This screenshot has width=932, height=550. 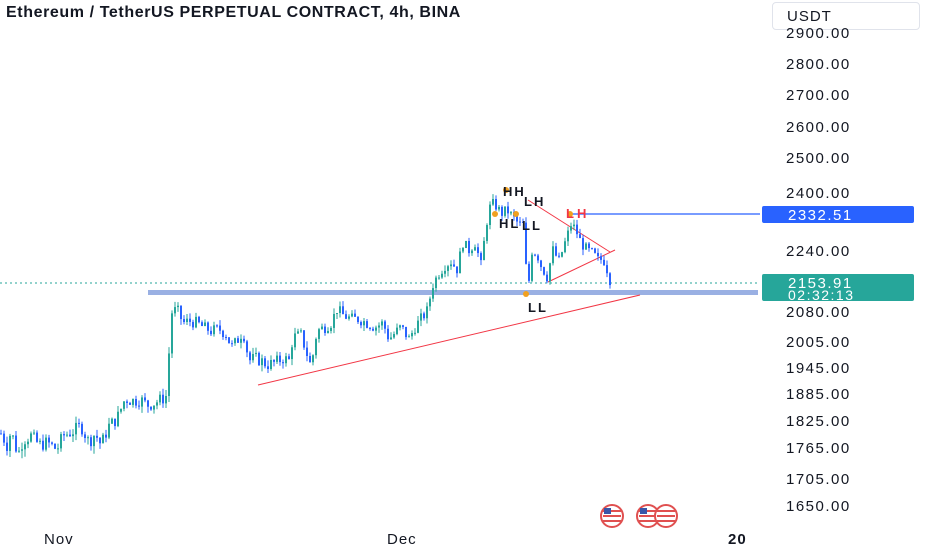 I want to click on last-price-tag, so click(x=838, y=287).